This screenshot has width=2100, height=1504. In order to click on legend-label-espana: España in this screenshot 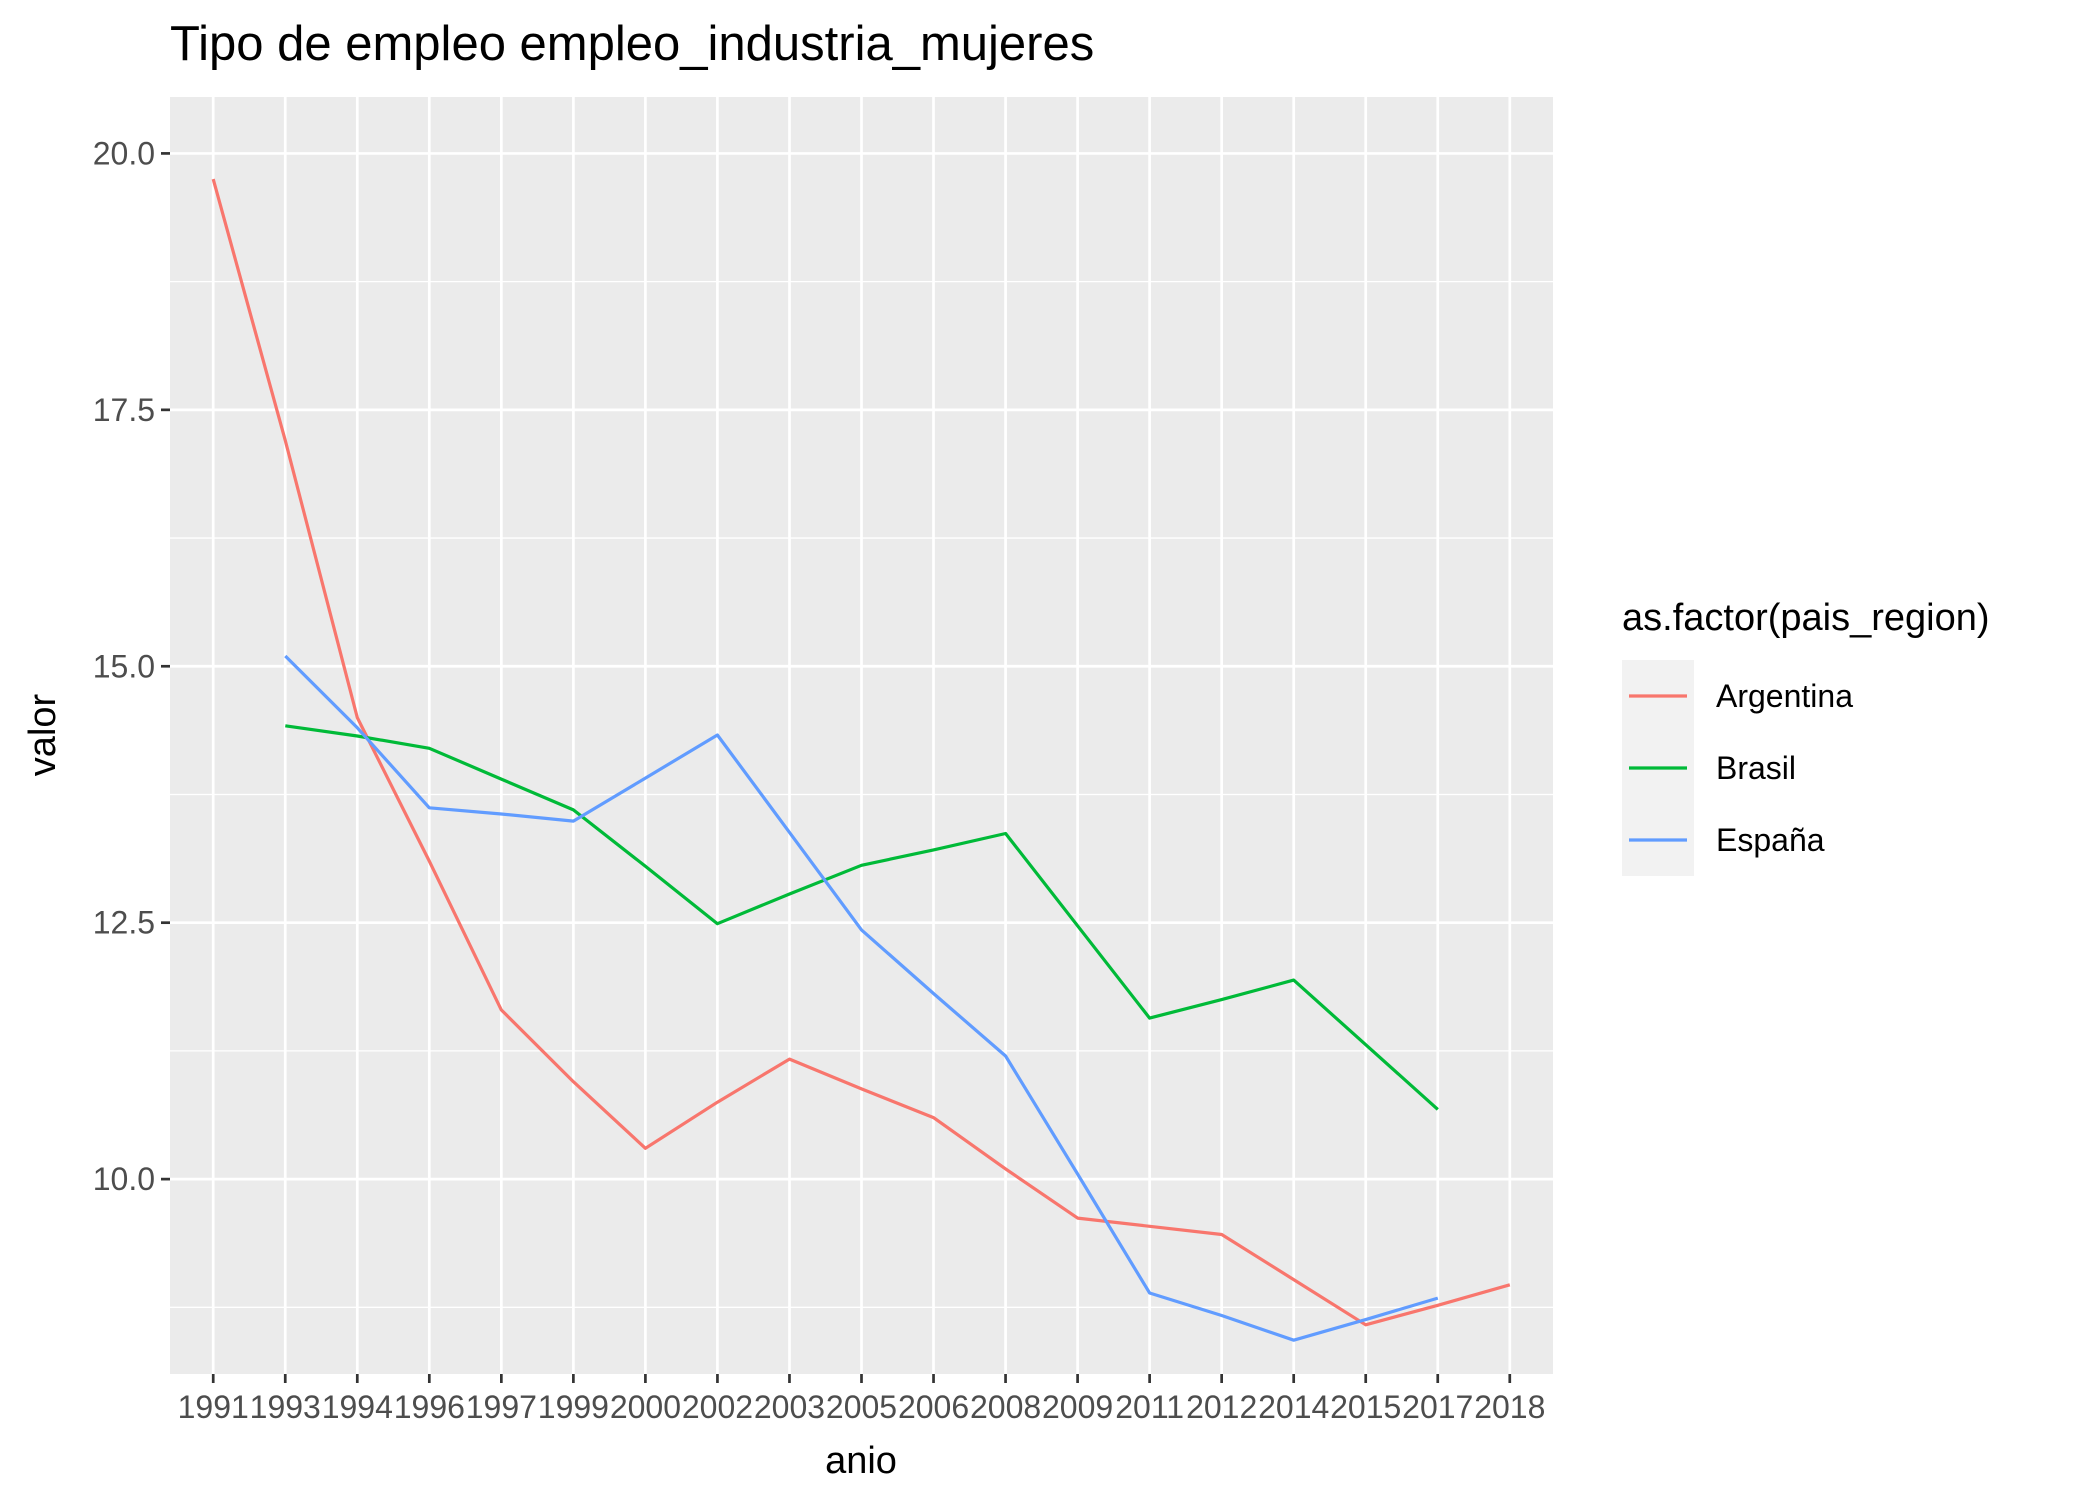, I will do `click(1770, 840)`.